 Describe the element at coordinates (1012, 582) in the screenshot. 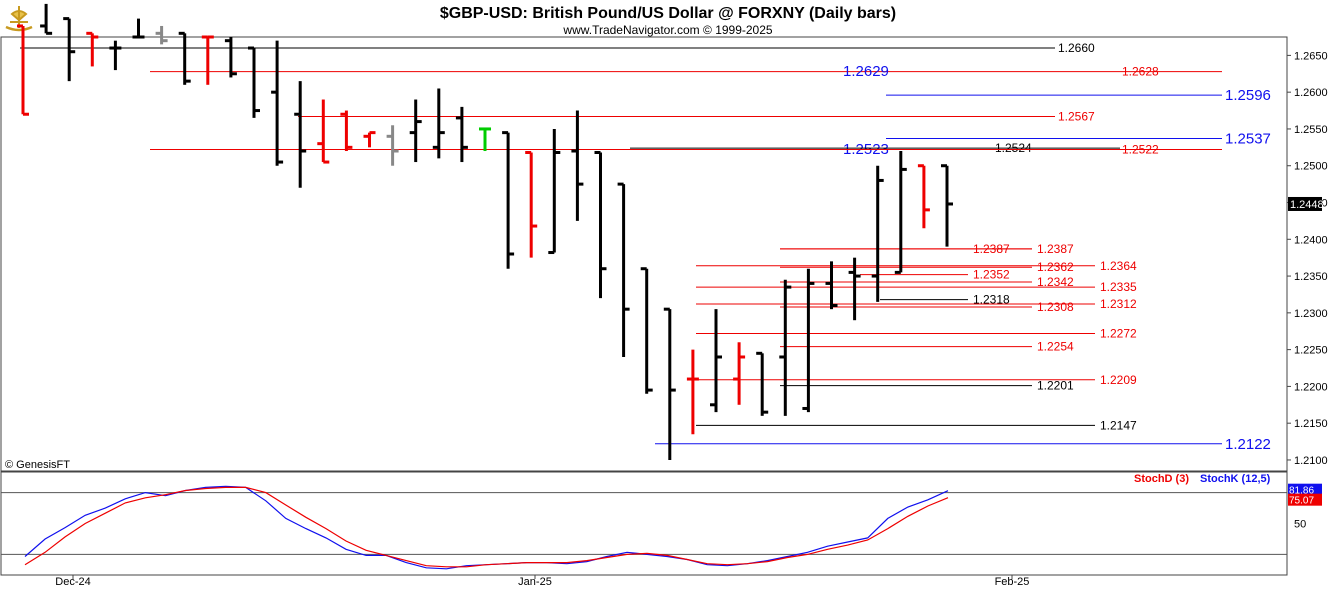

I see `date-tick-label: Feb-25` at that location.